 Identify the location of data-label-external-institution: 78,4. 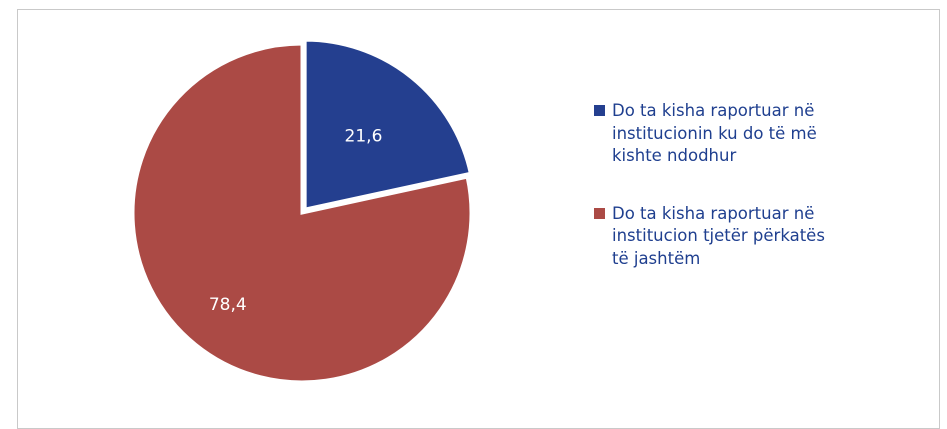
(228, 305).